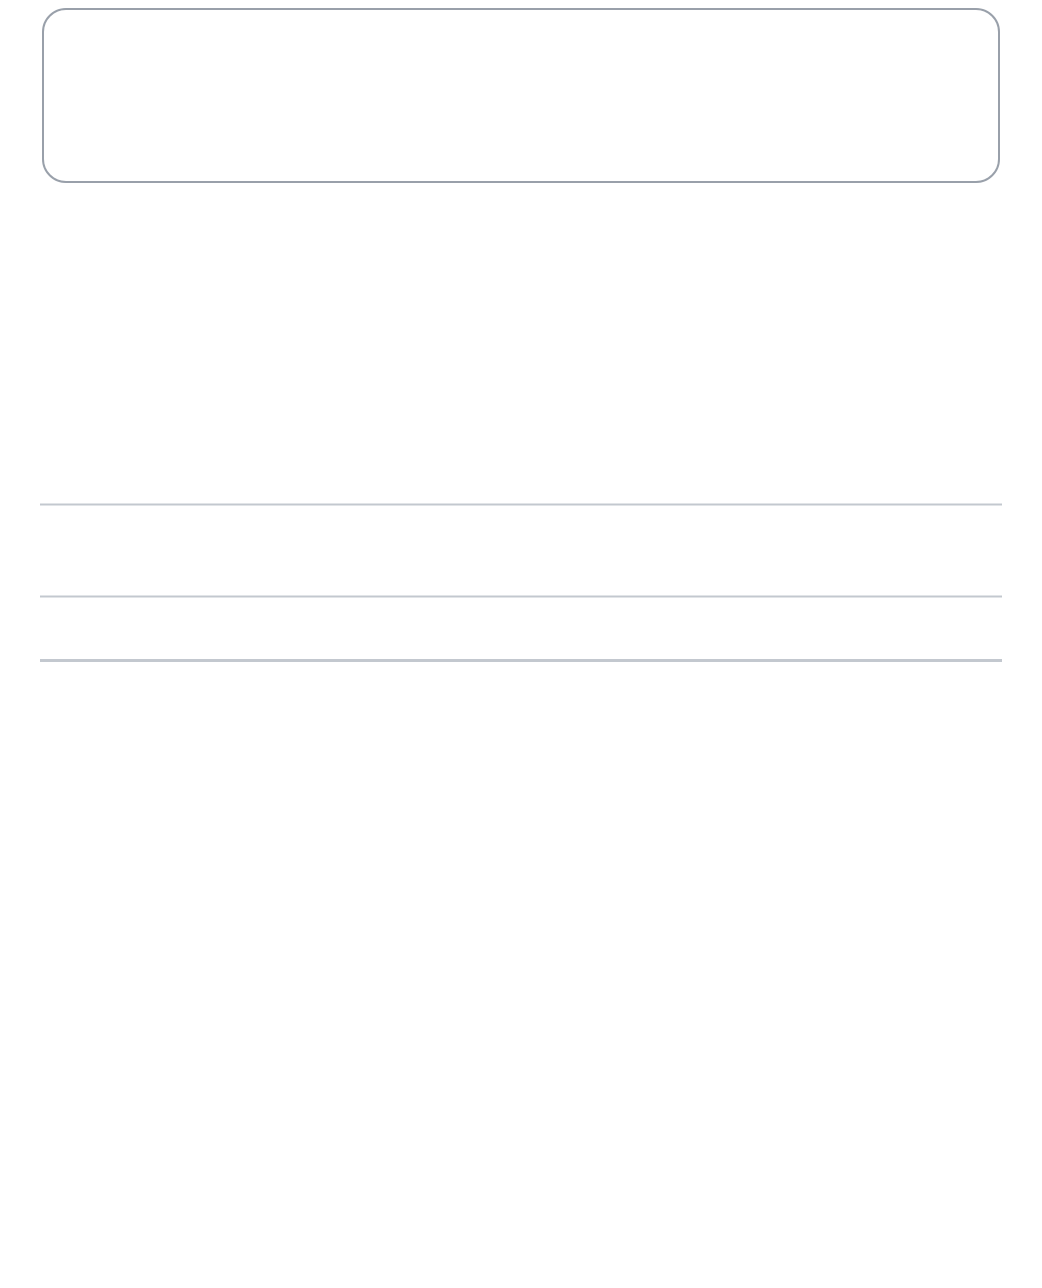 The image size is (1042, 1288). What do you see at coordinates (521, 504) in the screenshot?
I see `infections-line-svg` at bounding box center [521, 504].